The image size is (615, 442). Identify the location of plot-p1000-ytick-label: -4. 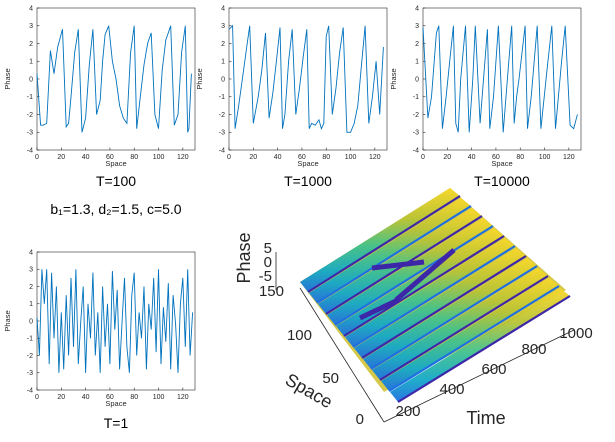
(222, 150).